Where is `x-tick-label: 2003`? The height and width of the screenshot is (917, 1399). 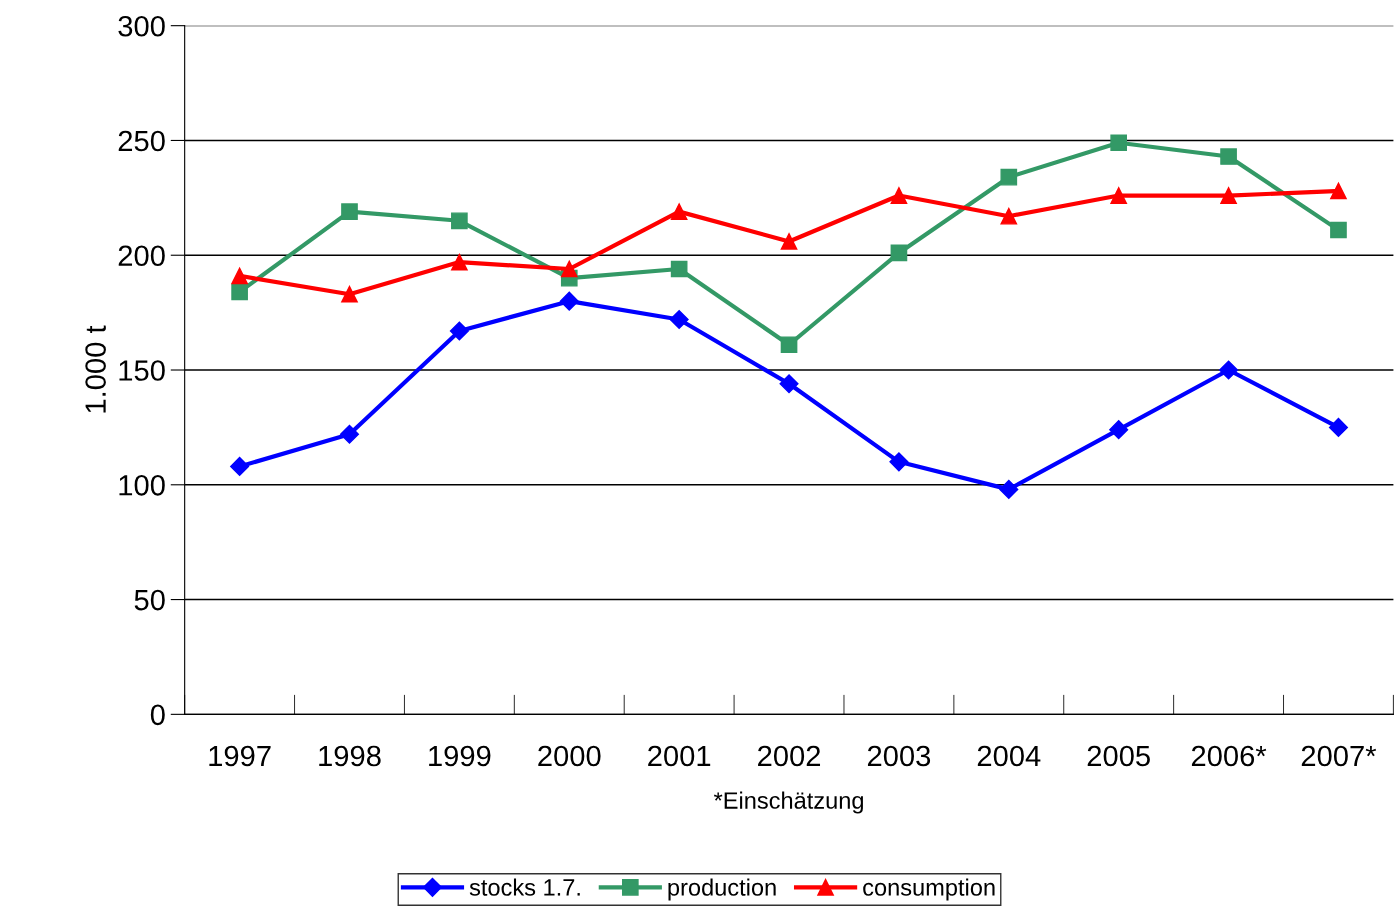
x-tick-label: 2003 is located at coordinates (899, 756).